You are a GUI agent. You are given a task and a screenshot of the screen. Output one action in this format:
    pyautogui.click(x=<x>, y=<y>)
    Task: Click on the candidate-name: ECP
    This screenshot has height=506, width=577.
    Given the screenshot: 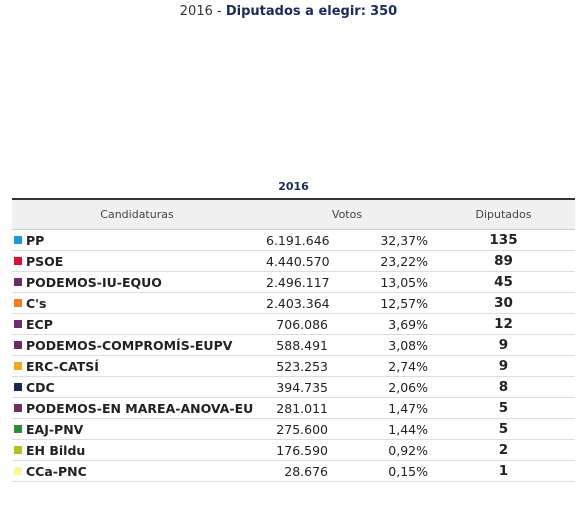 What is the action you would take?
    pyautogui.click(x=39, y=324)
    